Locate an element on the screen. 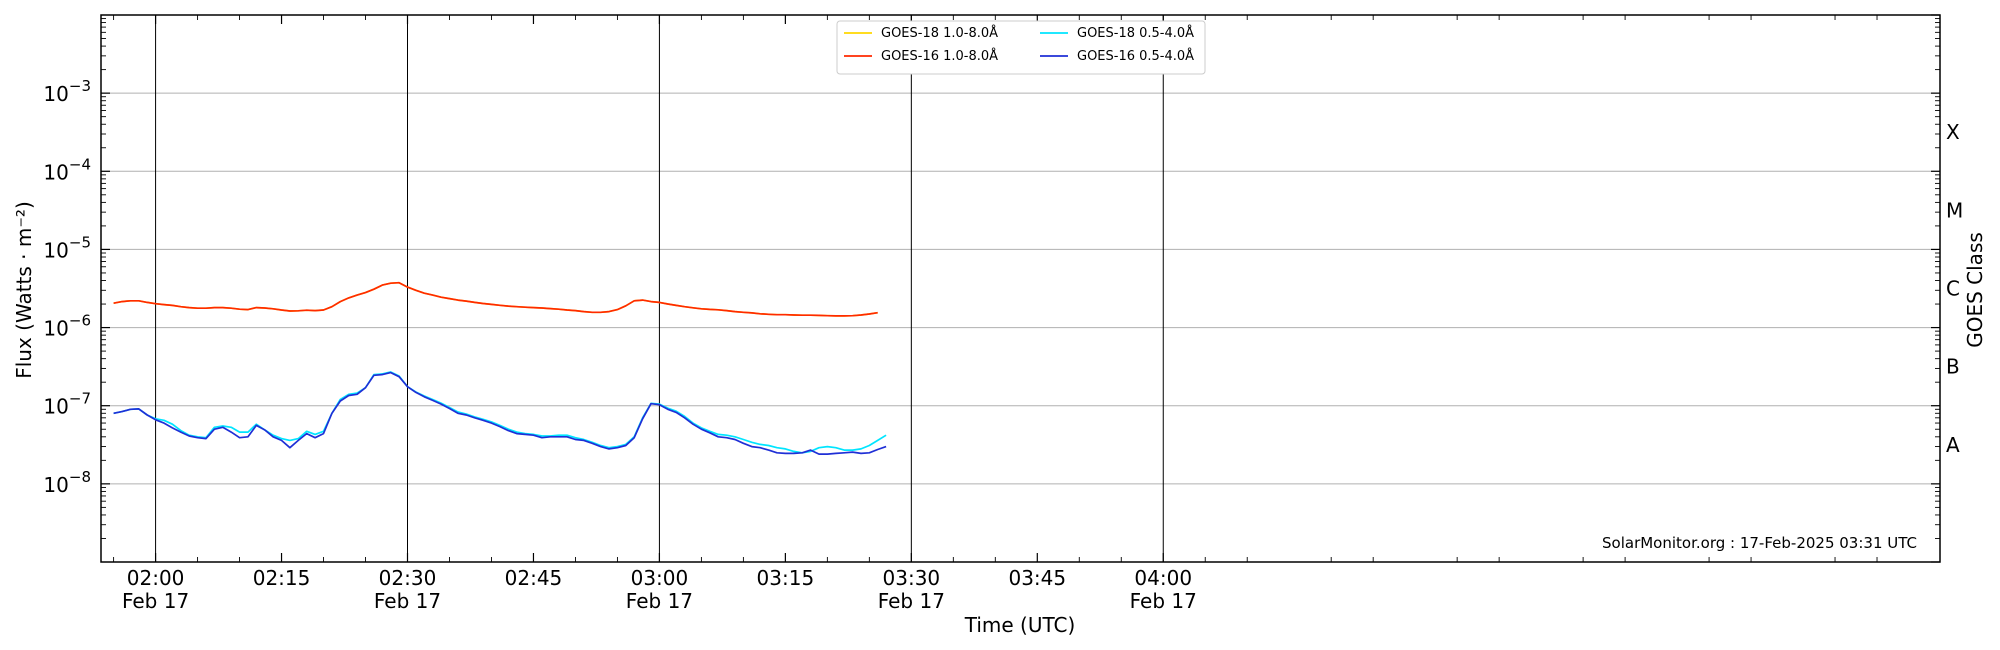 Image resolution: width=2000 pixels, height=650 pixels. secondary-y-axis-label: GOES Class is located at coordinates (1975, 290).